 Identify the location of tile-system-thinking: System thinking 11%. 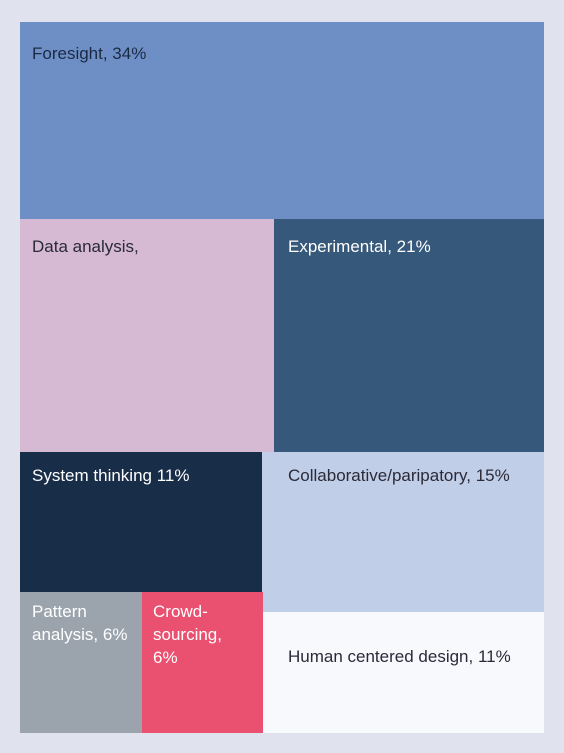
(141, 522).